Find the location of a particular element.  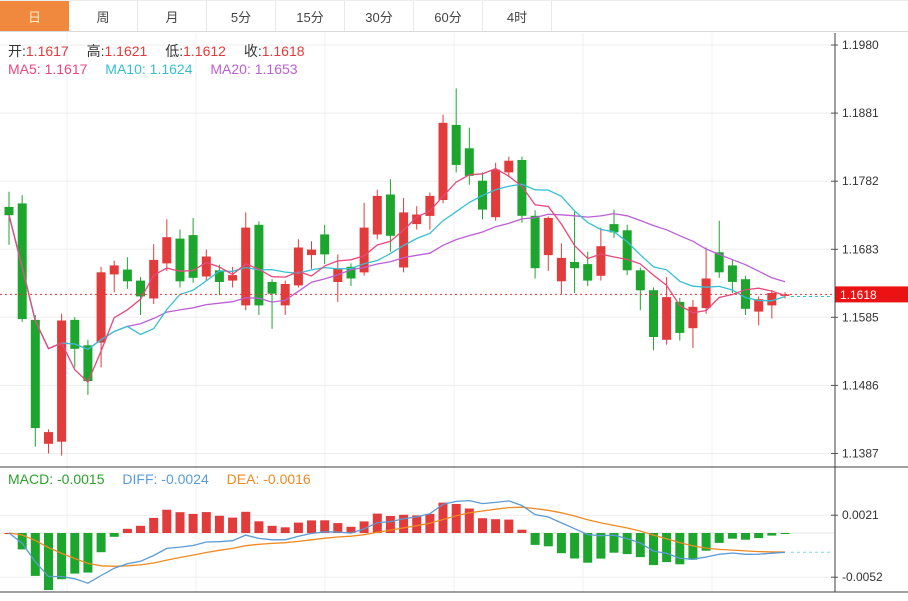

svg-text: 1.1486 is located at coordinates (860, 385).